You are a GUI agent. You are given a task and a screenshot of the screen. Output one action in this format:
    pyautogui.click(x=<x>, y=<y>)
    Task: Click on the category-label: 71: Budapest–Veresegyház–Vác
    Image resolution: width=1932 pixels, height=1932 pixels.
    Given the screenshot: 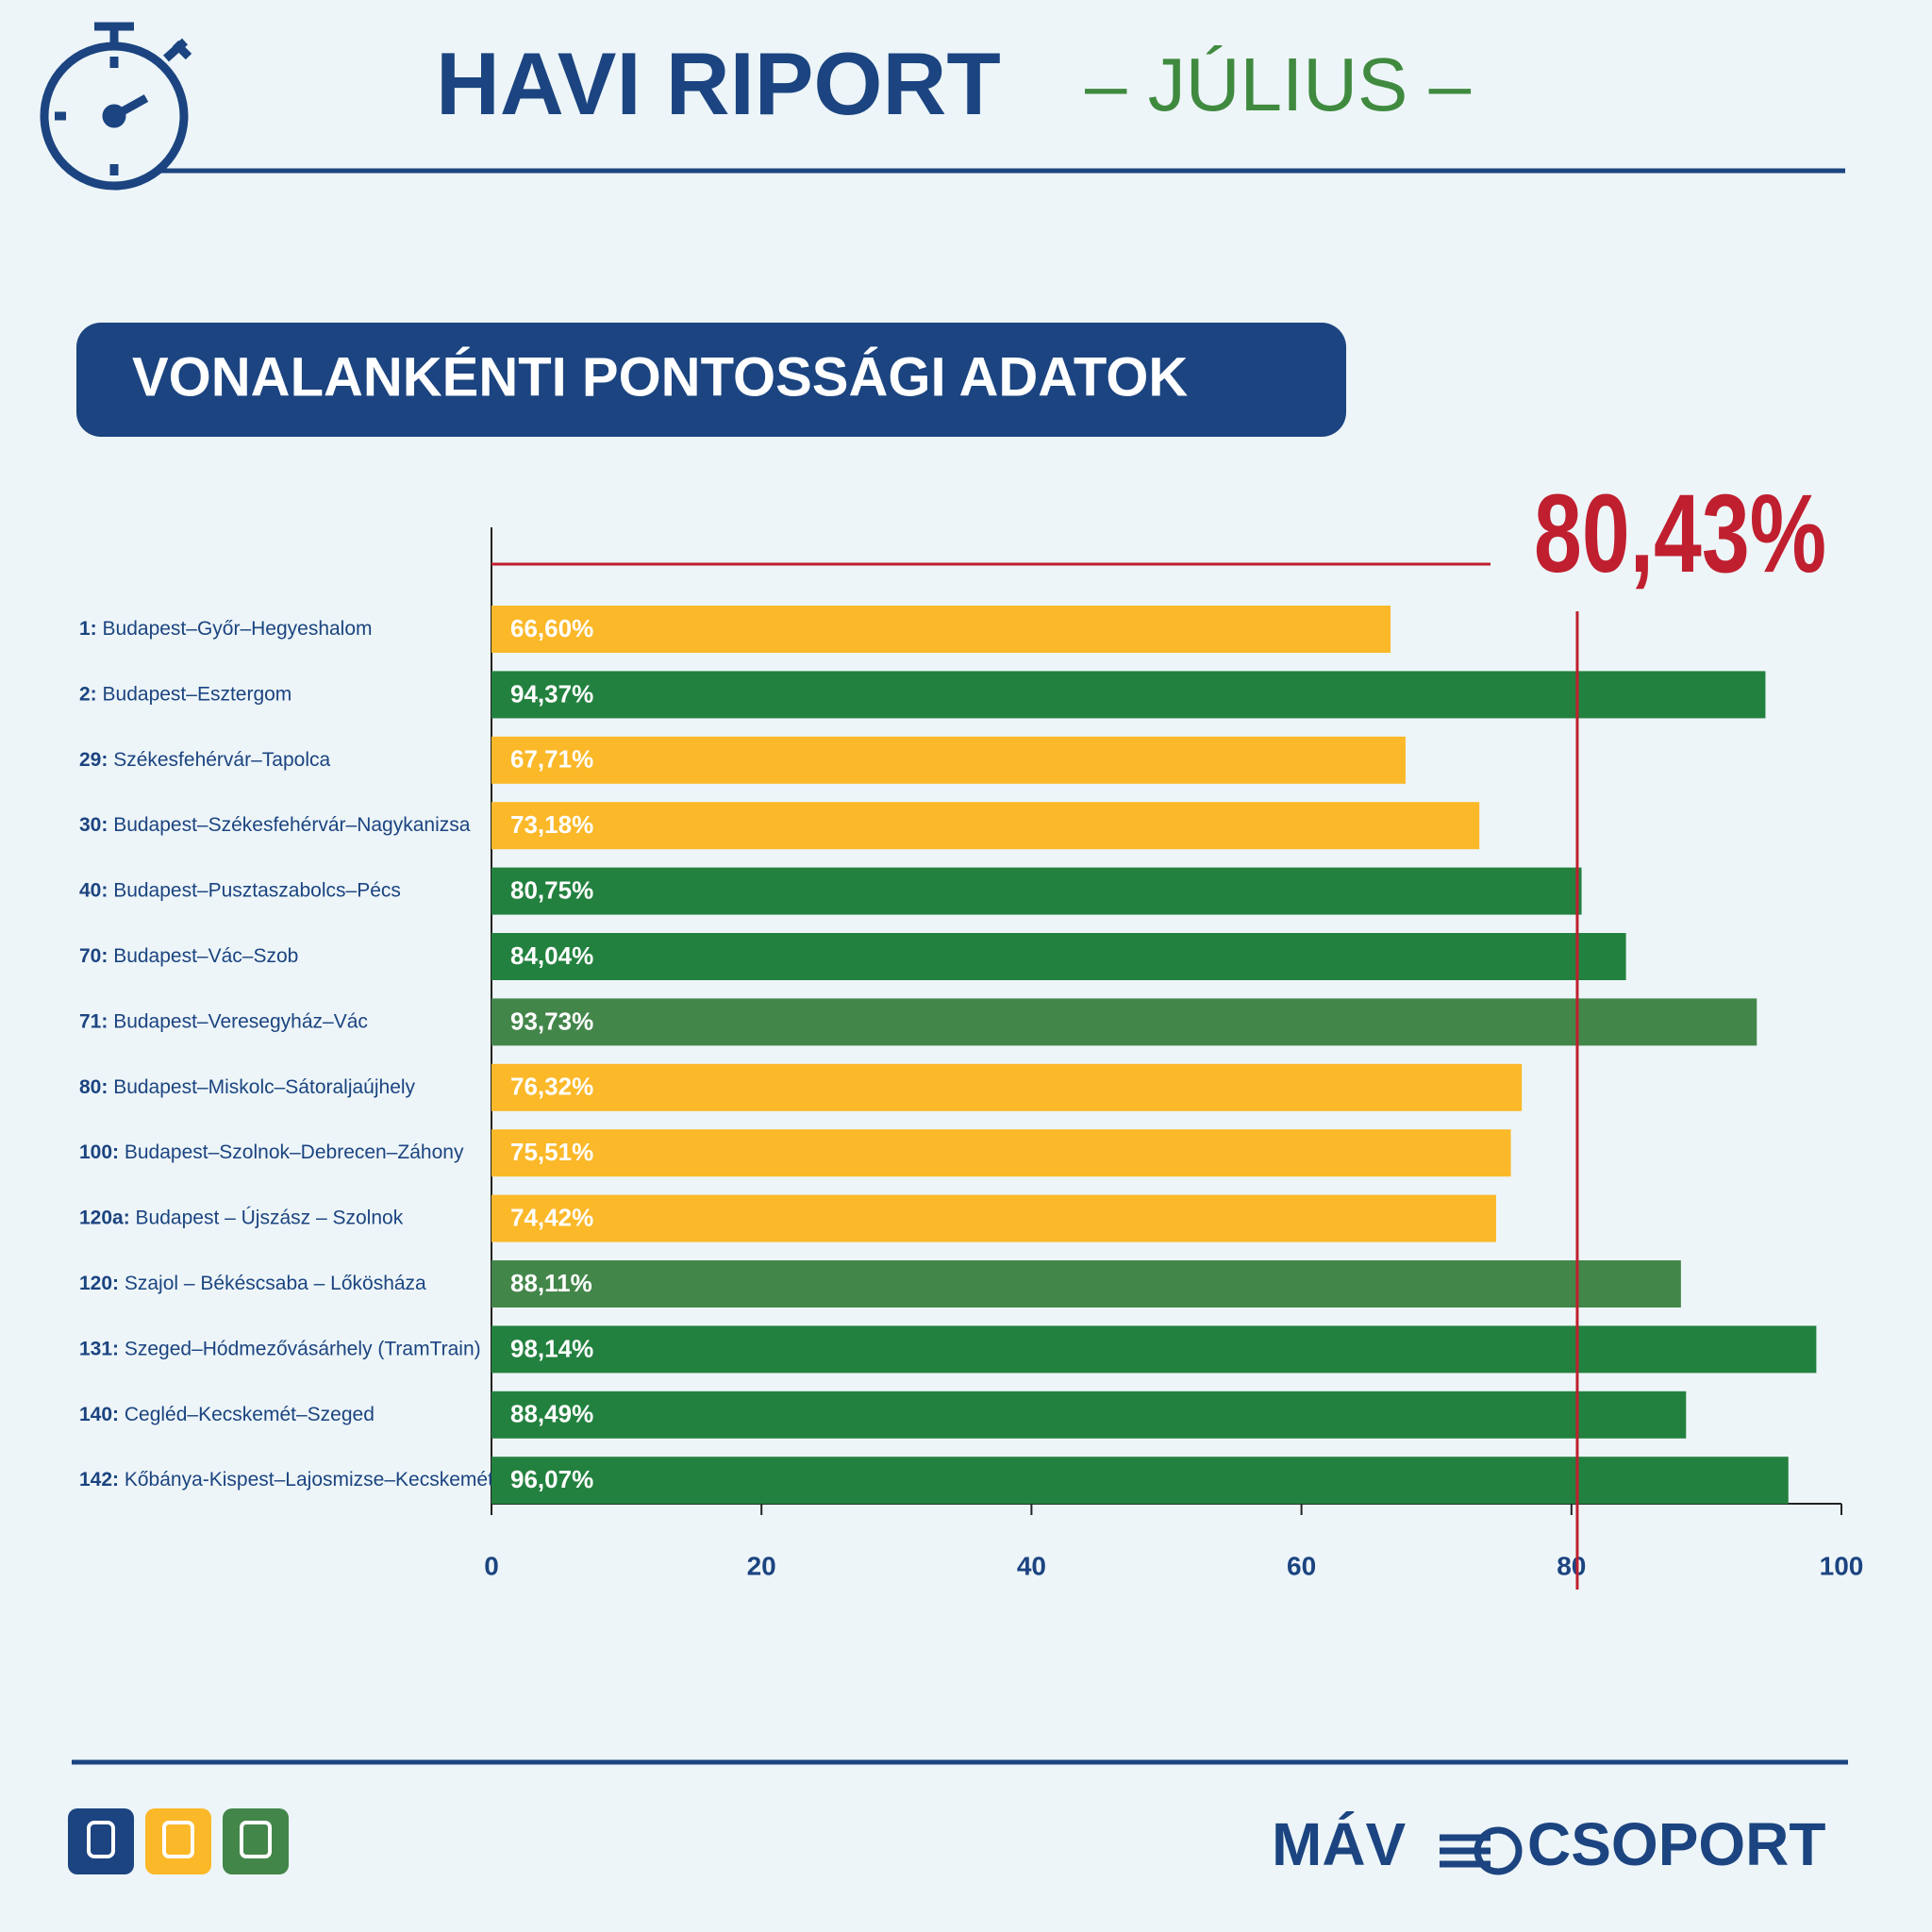 What is the action you would take?
    pyautogui.click(x=224, y=1021)
    